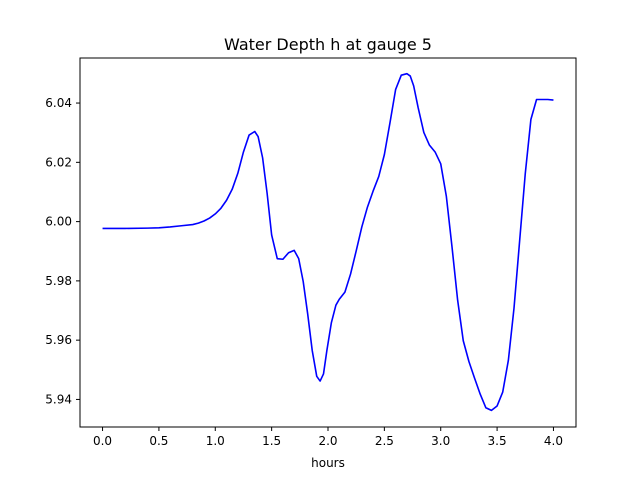  Describe the element at coordinates (58, 340) in the screenshot. I see `y-tick-label: 5.96` at that location.